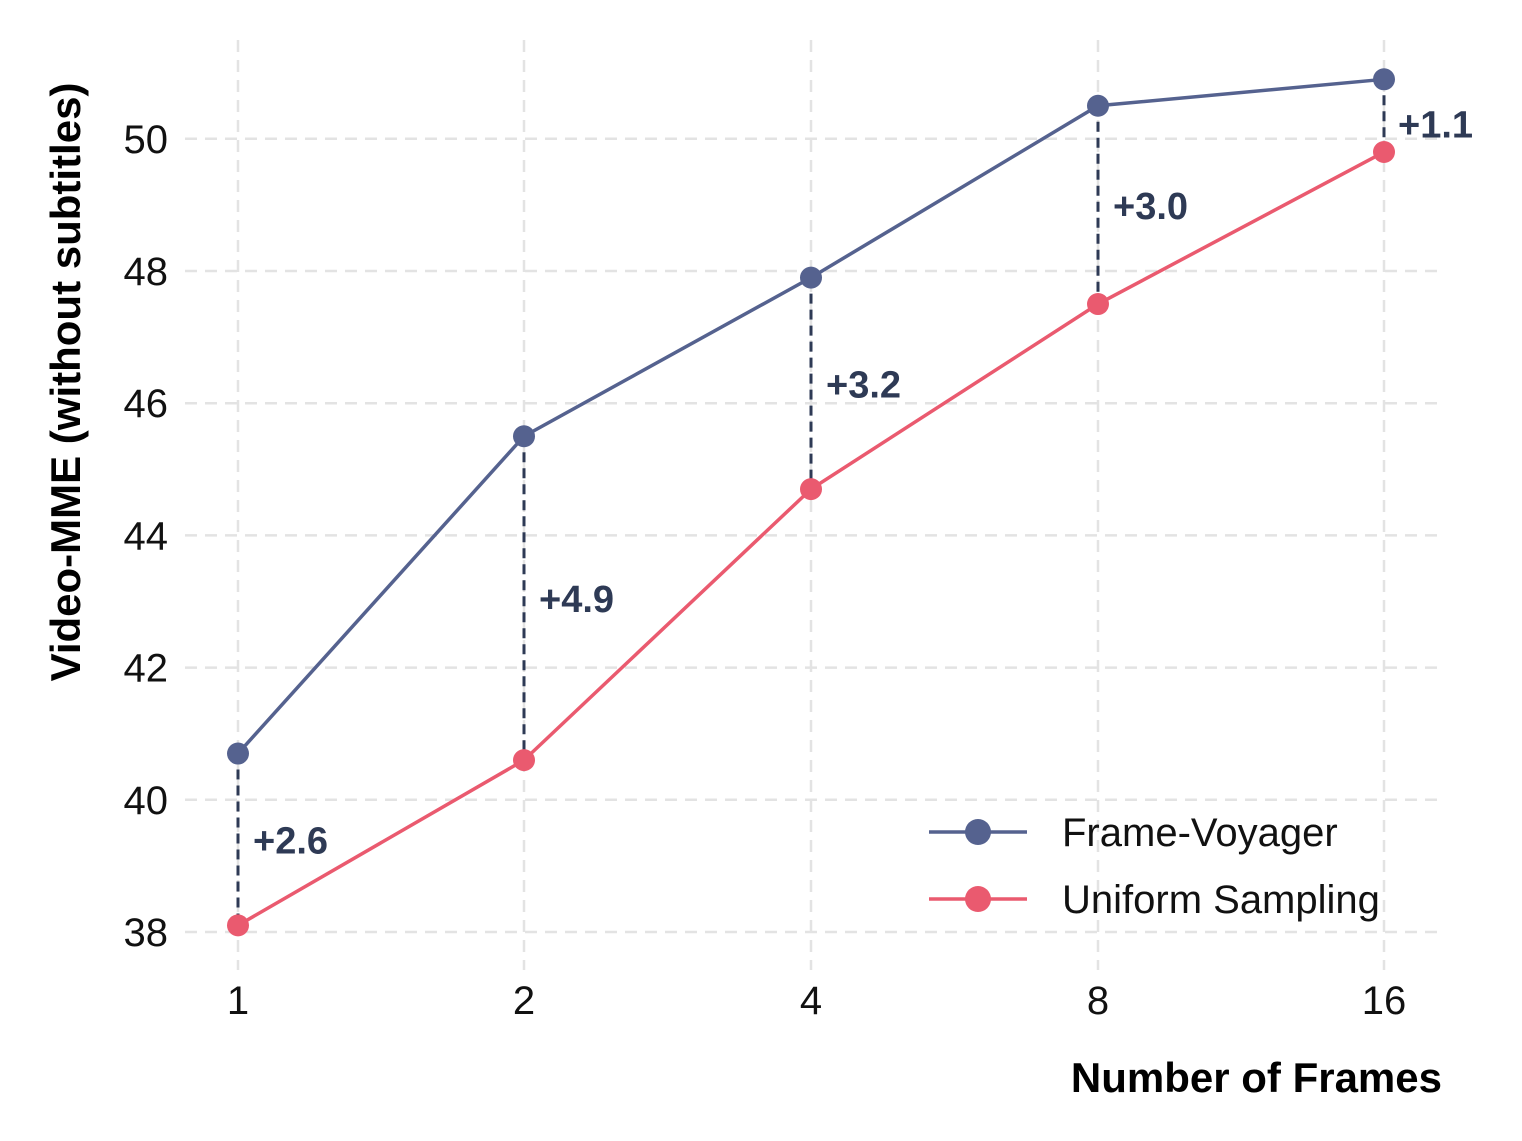  I want to click on x-axis-title: Number of Frames, so click(1256, 1077).